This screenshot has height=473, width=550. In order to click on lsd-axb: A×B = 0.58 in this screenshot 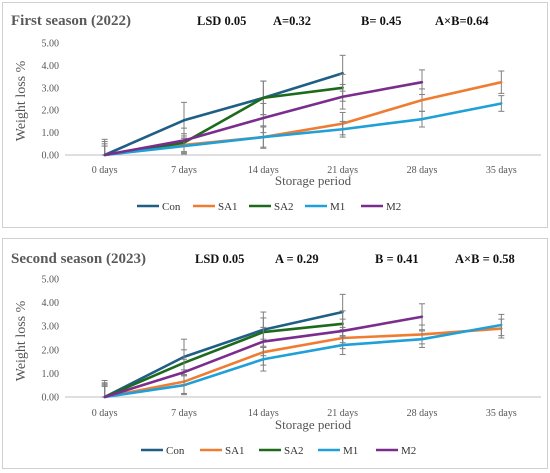, I will do `click(485, 259)`.